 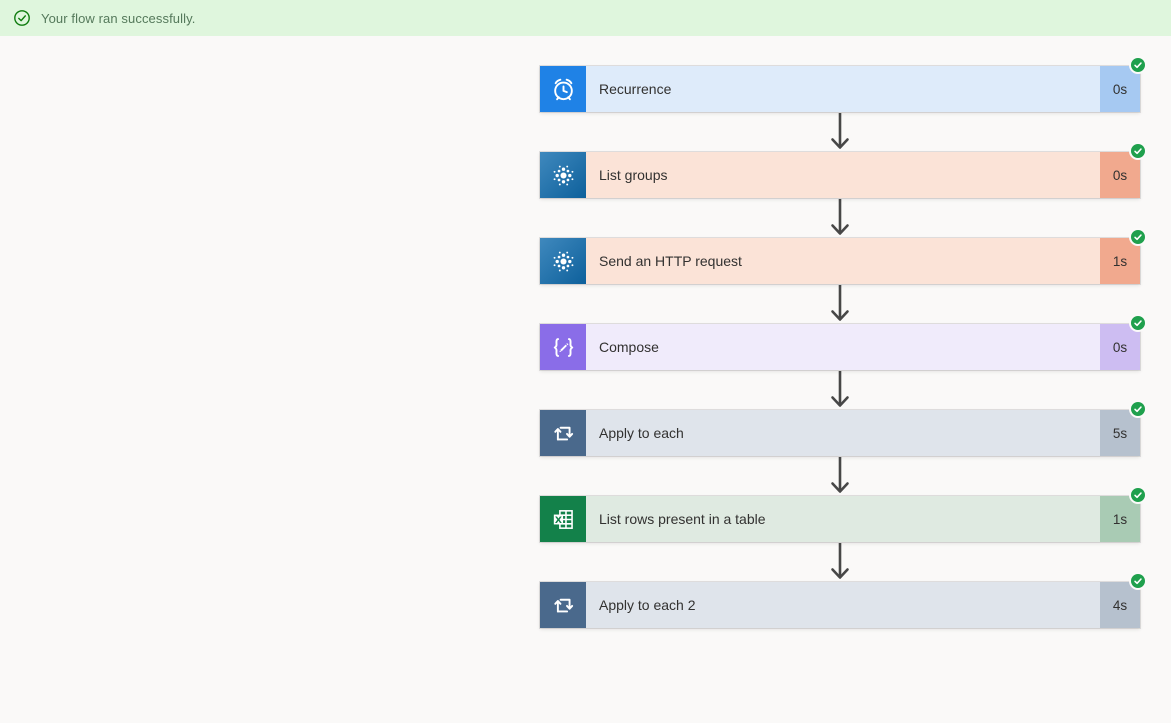 I want to click on compose-braces-pencil-icon, so click(x=563, y=347).